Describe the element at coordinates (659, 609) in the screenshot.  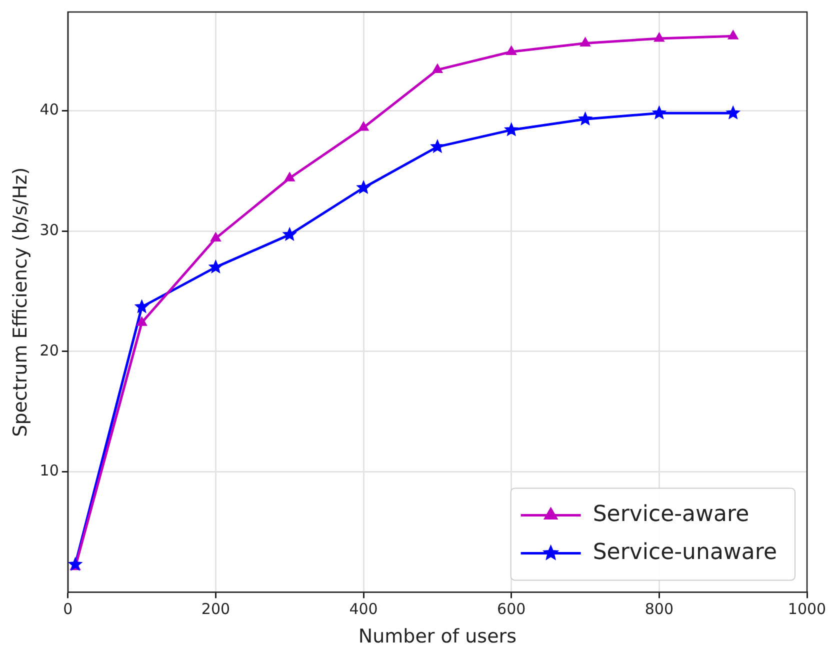
I see `x-tick-label: 800` at that location.